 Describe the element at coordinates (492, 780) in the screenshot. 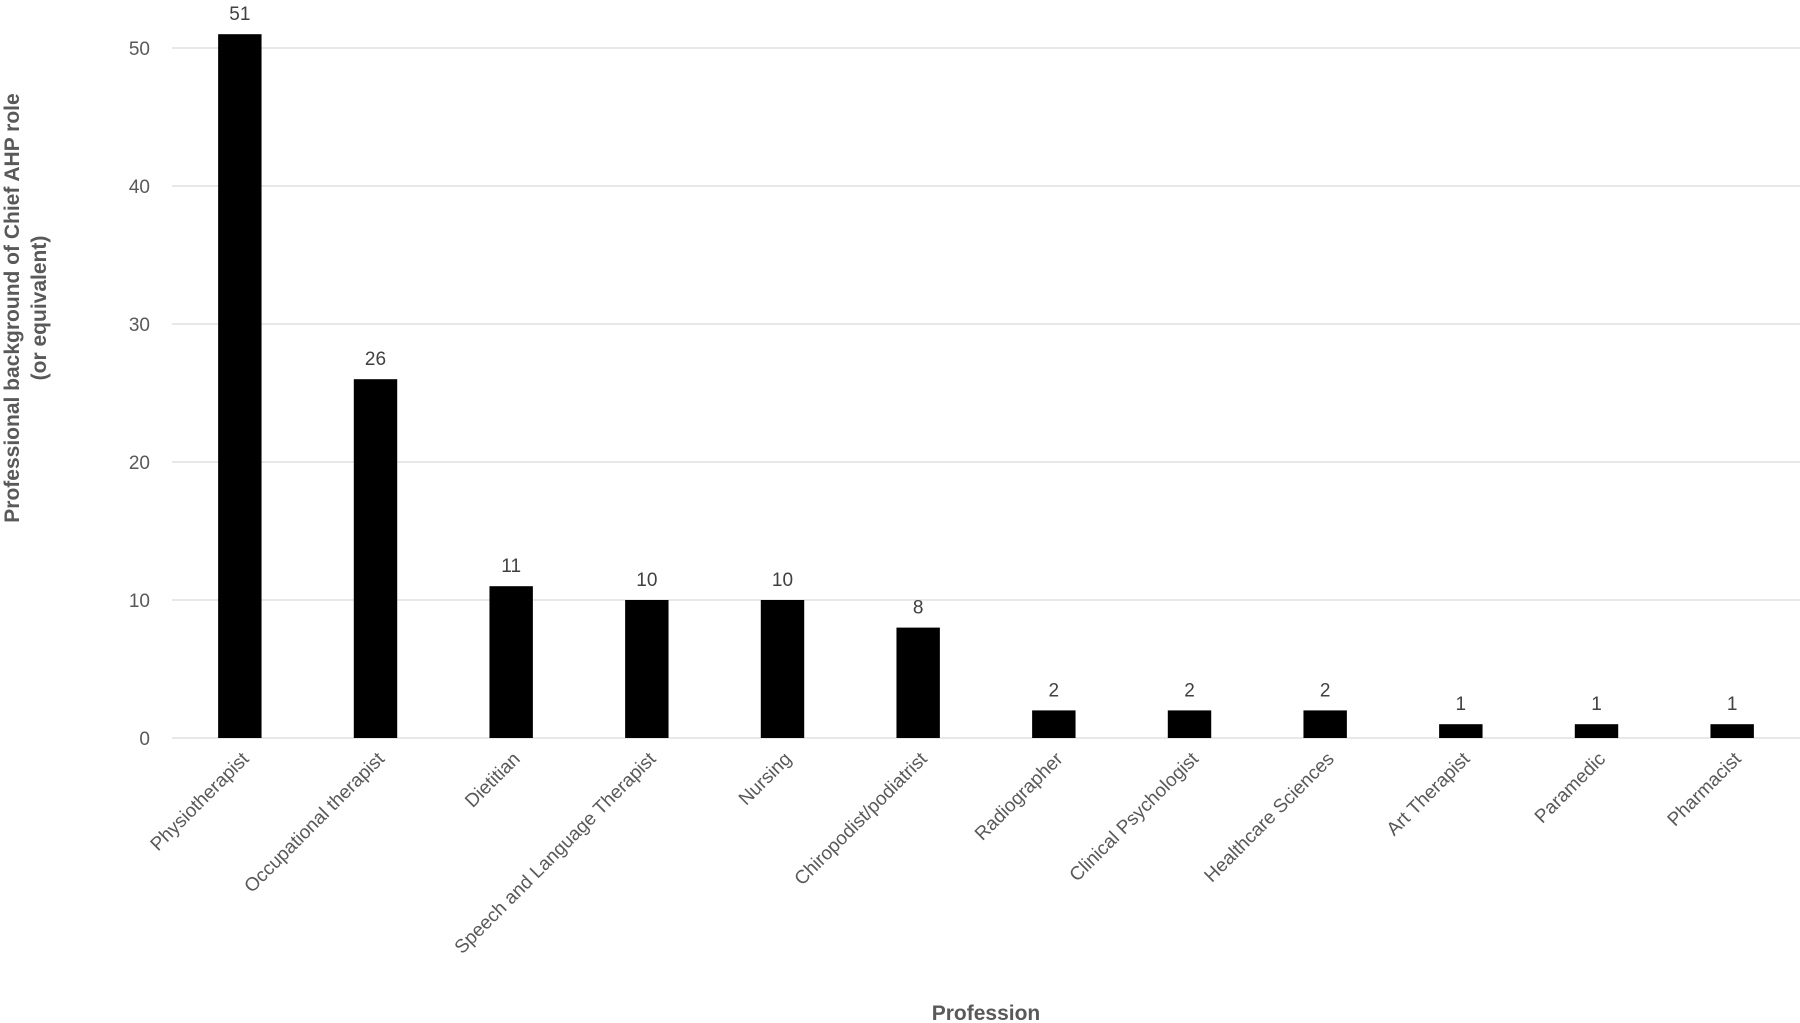

I see `x-tick-label: Dietitian` at that location.